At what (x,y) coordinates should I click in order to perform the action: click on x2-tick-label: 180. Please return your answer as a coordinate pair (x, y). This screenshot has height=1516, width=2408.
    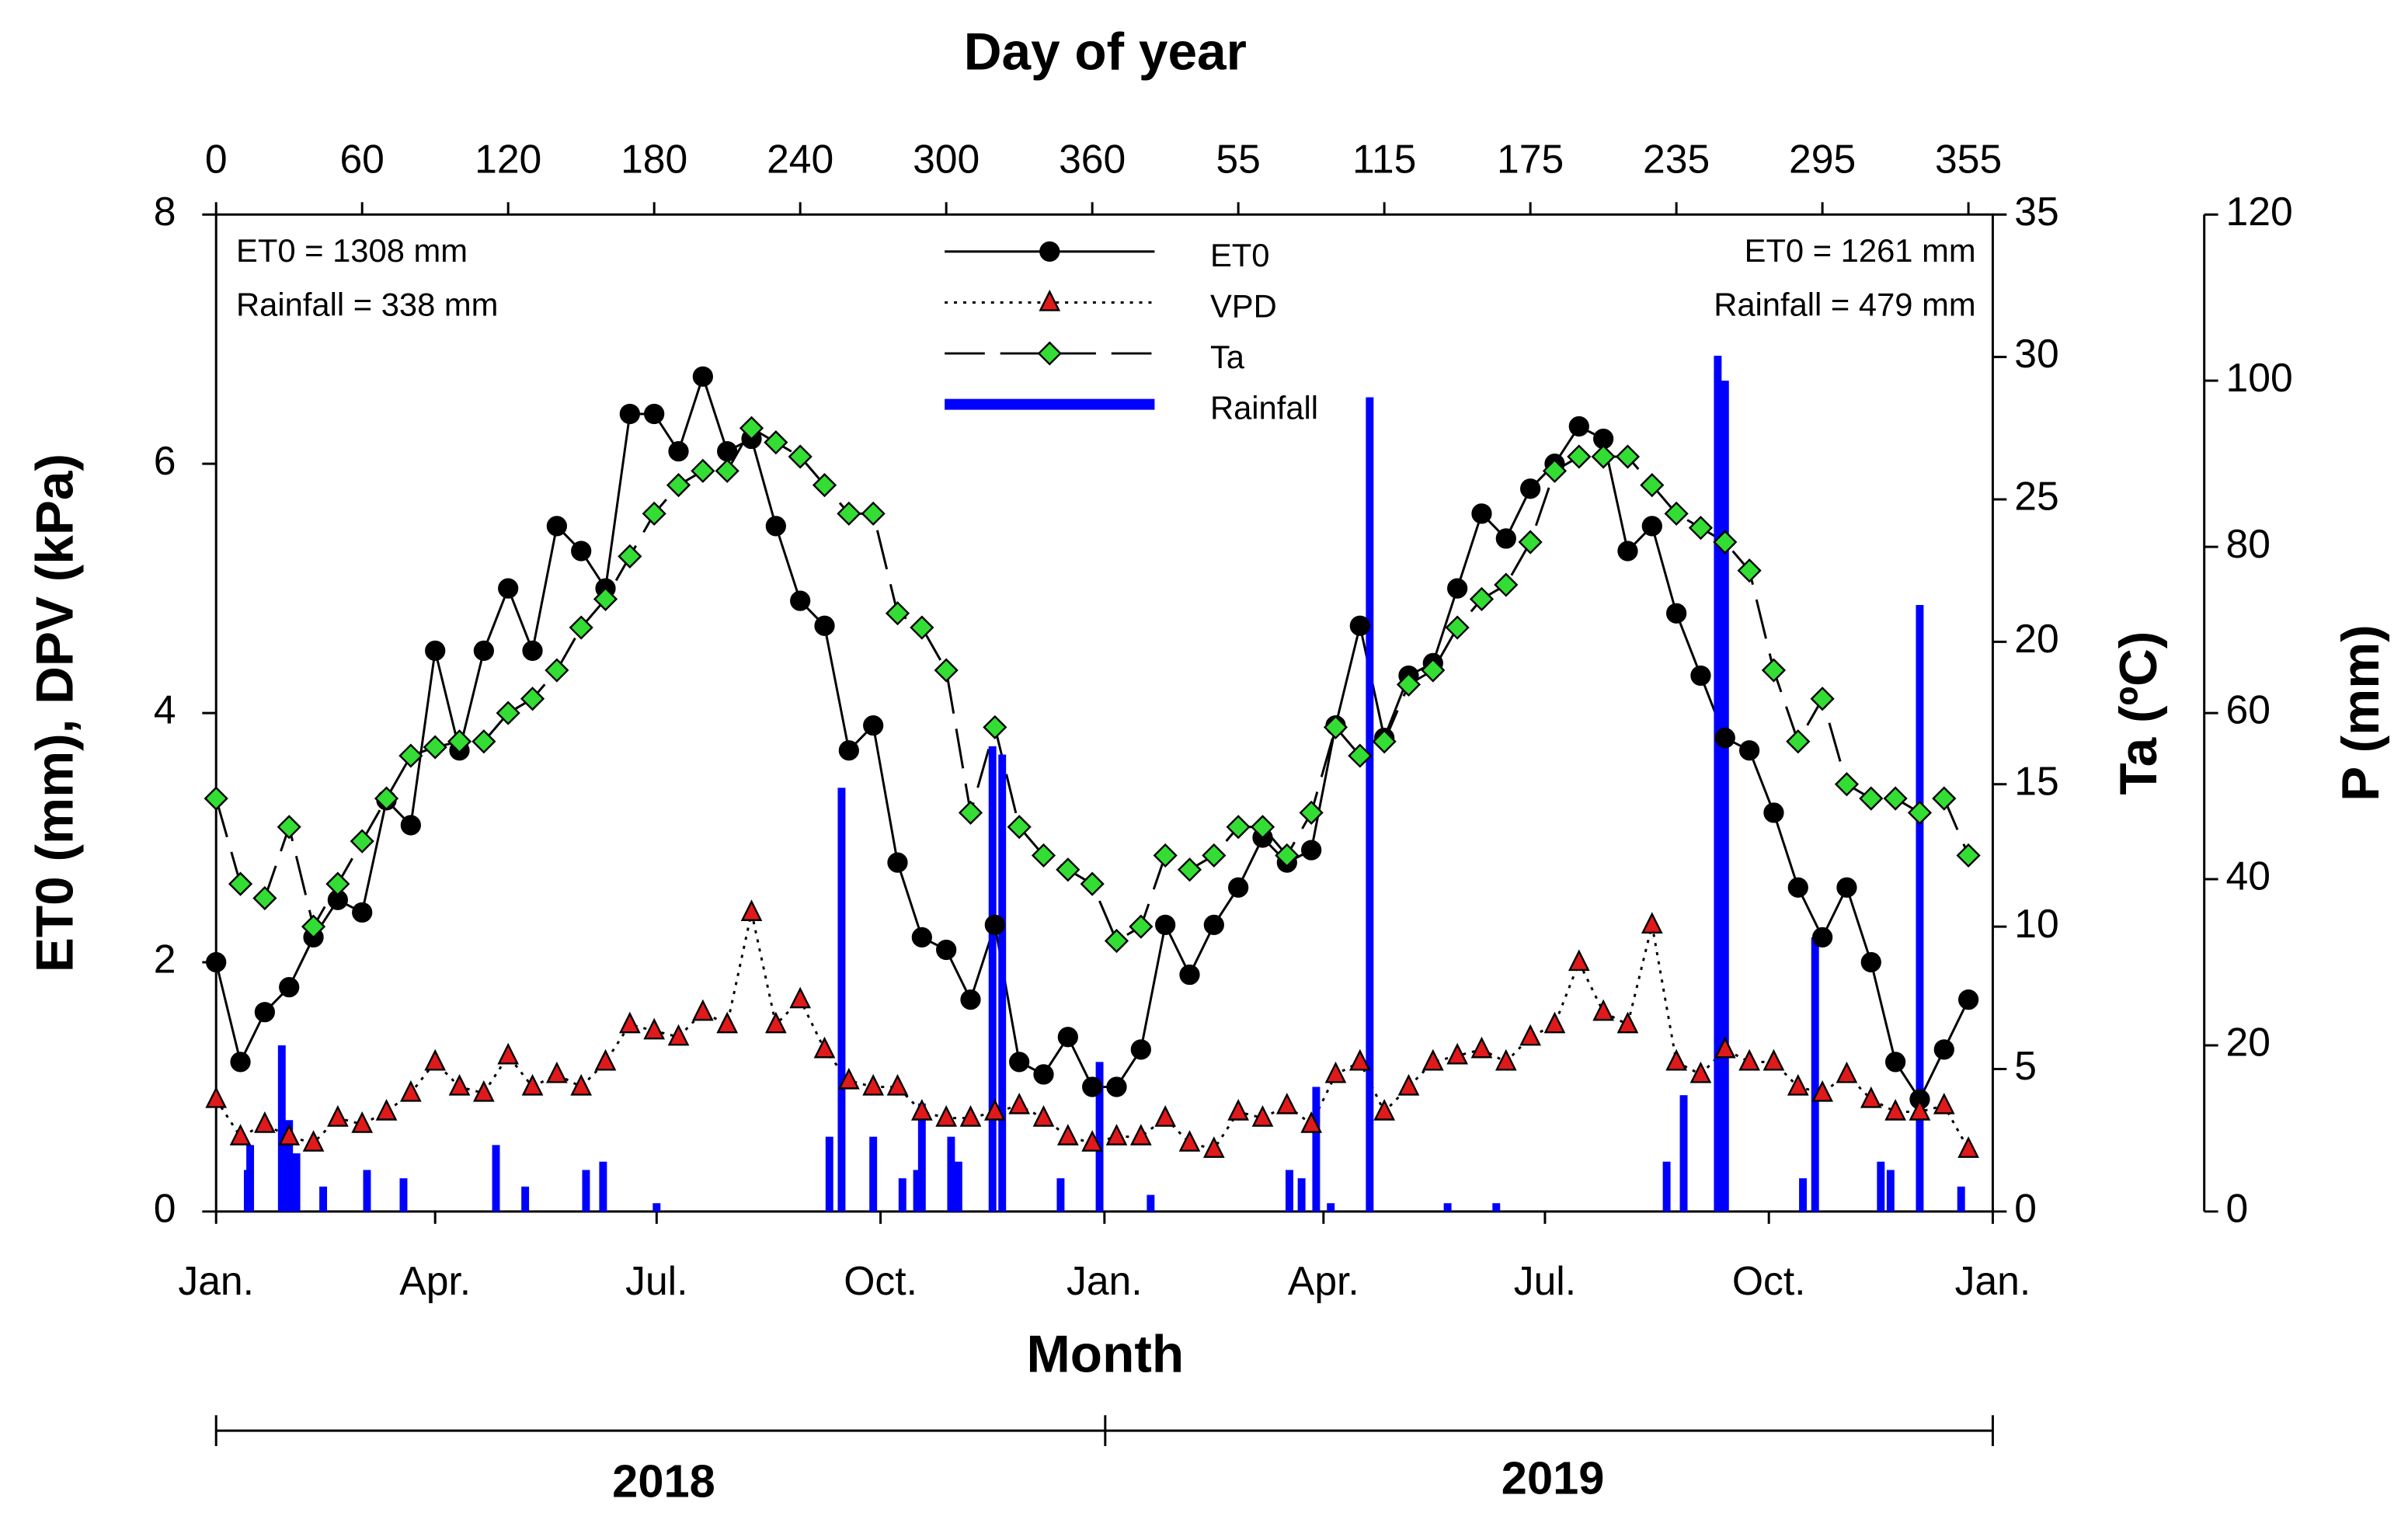
    Looking at the image, I should click on (654, 158).